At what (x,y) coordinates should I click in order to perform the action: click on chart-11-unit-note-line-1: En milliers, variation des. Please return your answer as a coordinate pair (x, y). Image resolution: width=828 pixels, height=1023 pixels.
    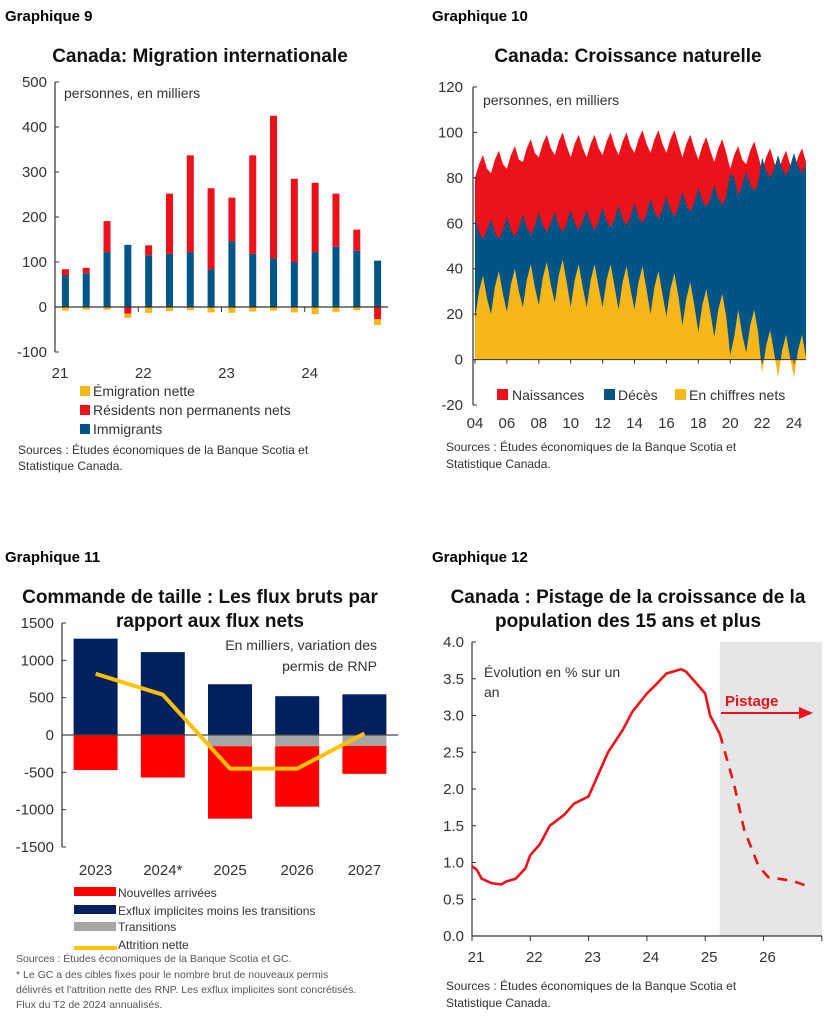
    Looking at the image, I should click on (301, 645).